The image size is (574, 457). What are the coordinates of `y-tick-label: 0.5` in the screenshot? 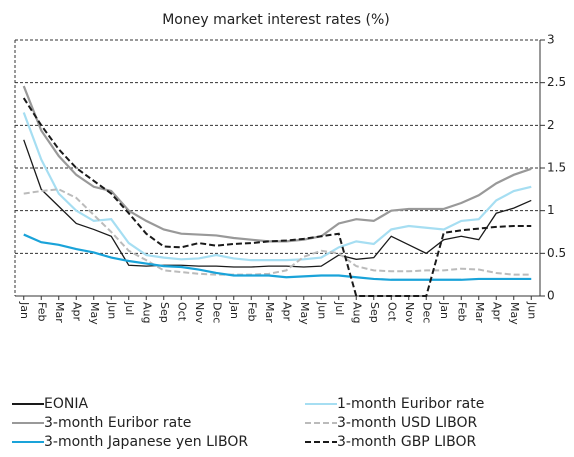 It's located at (556, 253).